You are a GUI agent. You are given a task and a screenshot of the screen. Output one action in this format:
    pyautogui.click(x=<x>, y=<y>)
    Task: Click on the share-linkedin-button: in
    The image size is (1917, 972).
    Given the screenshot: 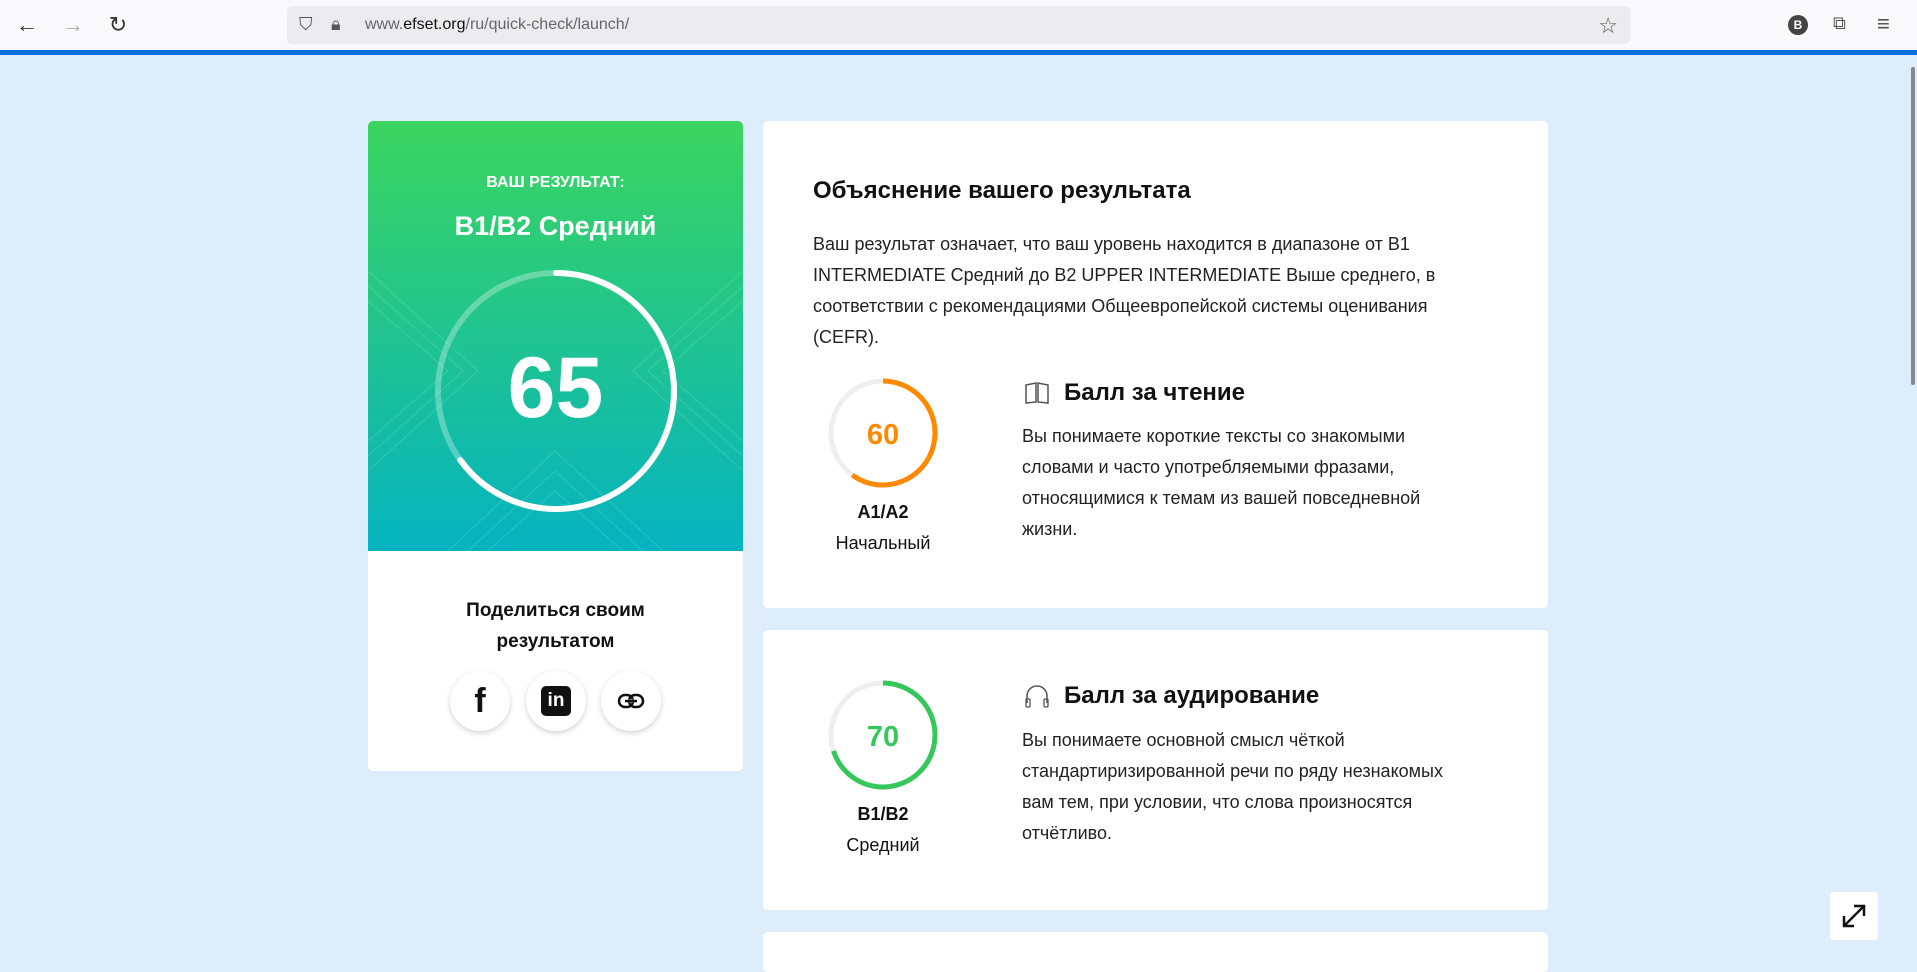 What is the action you would take?
    pyautogui.click(x=556, y=701)
    